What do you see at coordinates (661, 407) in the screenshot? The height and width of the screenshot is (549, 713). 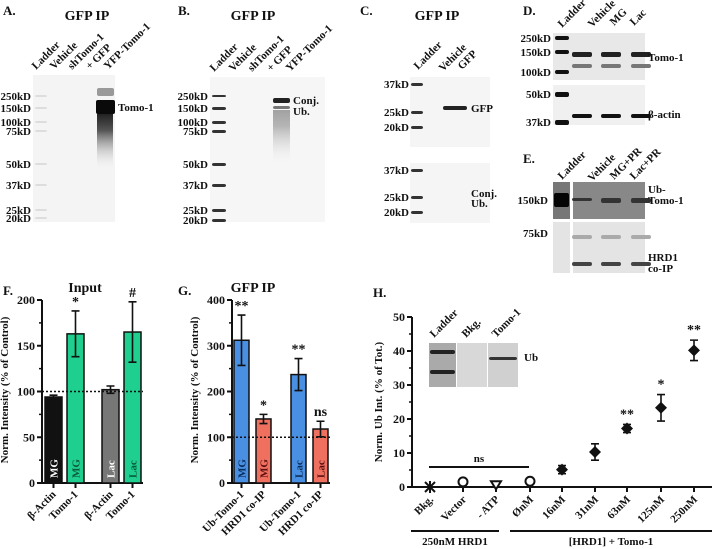 I see `data-point-diamond` at bounding box center [661, 407].